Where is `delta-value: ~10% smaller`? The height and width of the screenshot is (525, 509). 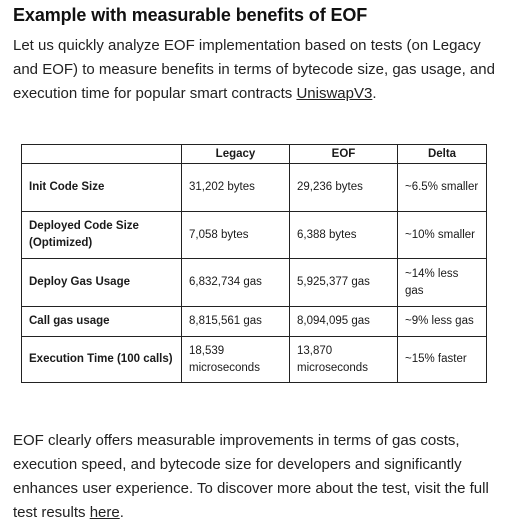
delta-value: ~10% smaller is located at coordinates (442, 235).